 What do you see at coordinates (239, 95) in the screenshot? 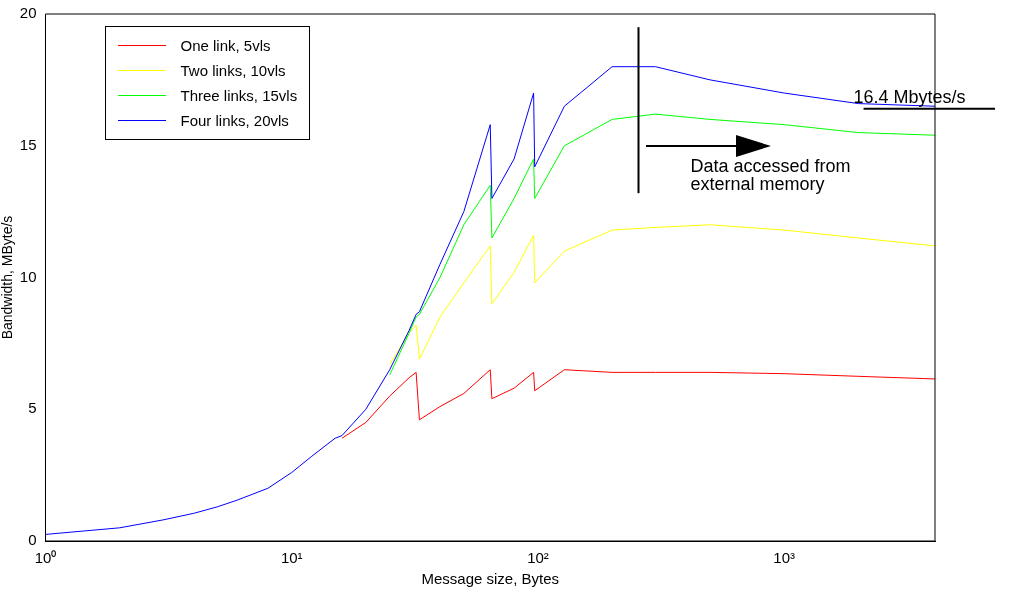
I see `legend-label: Three links, 15vls` at bounding box center [239, 95].